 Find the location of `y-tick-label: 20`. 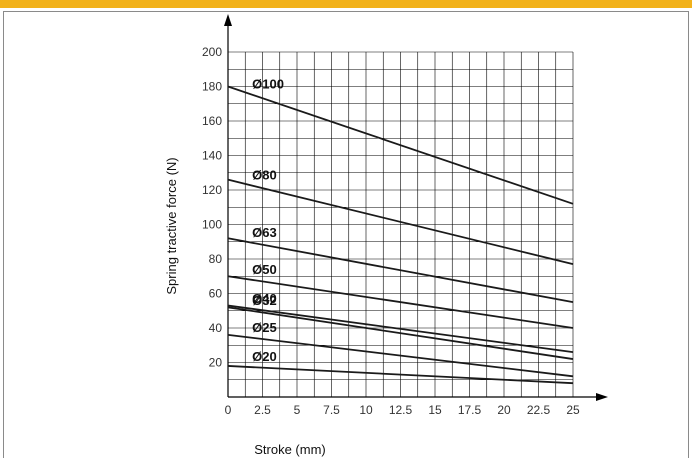

y-tick-label: 20 is located at coordinates (216, 363).